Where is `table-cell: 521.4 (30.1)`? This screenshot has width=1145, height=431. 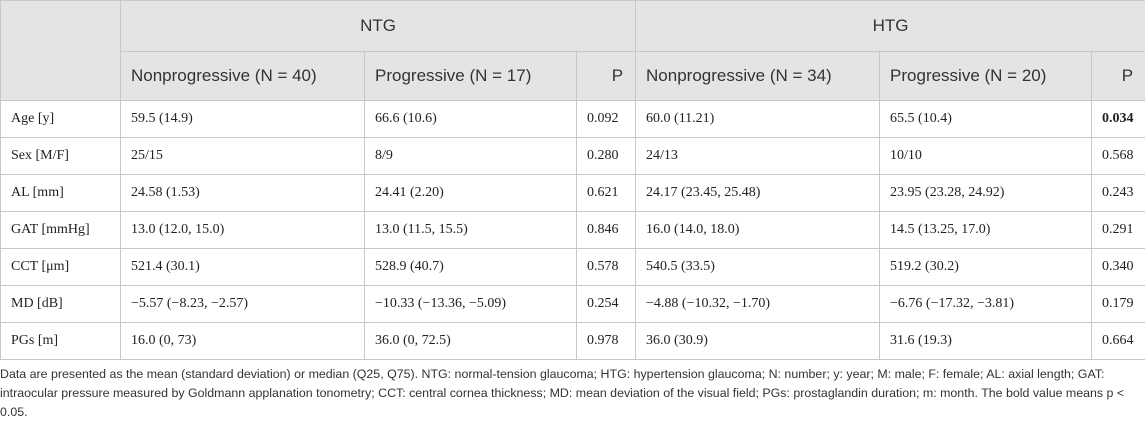 table-cell: 521.4 (30.1) is located at coordinates (242, 267).